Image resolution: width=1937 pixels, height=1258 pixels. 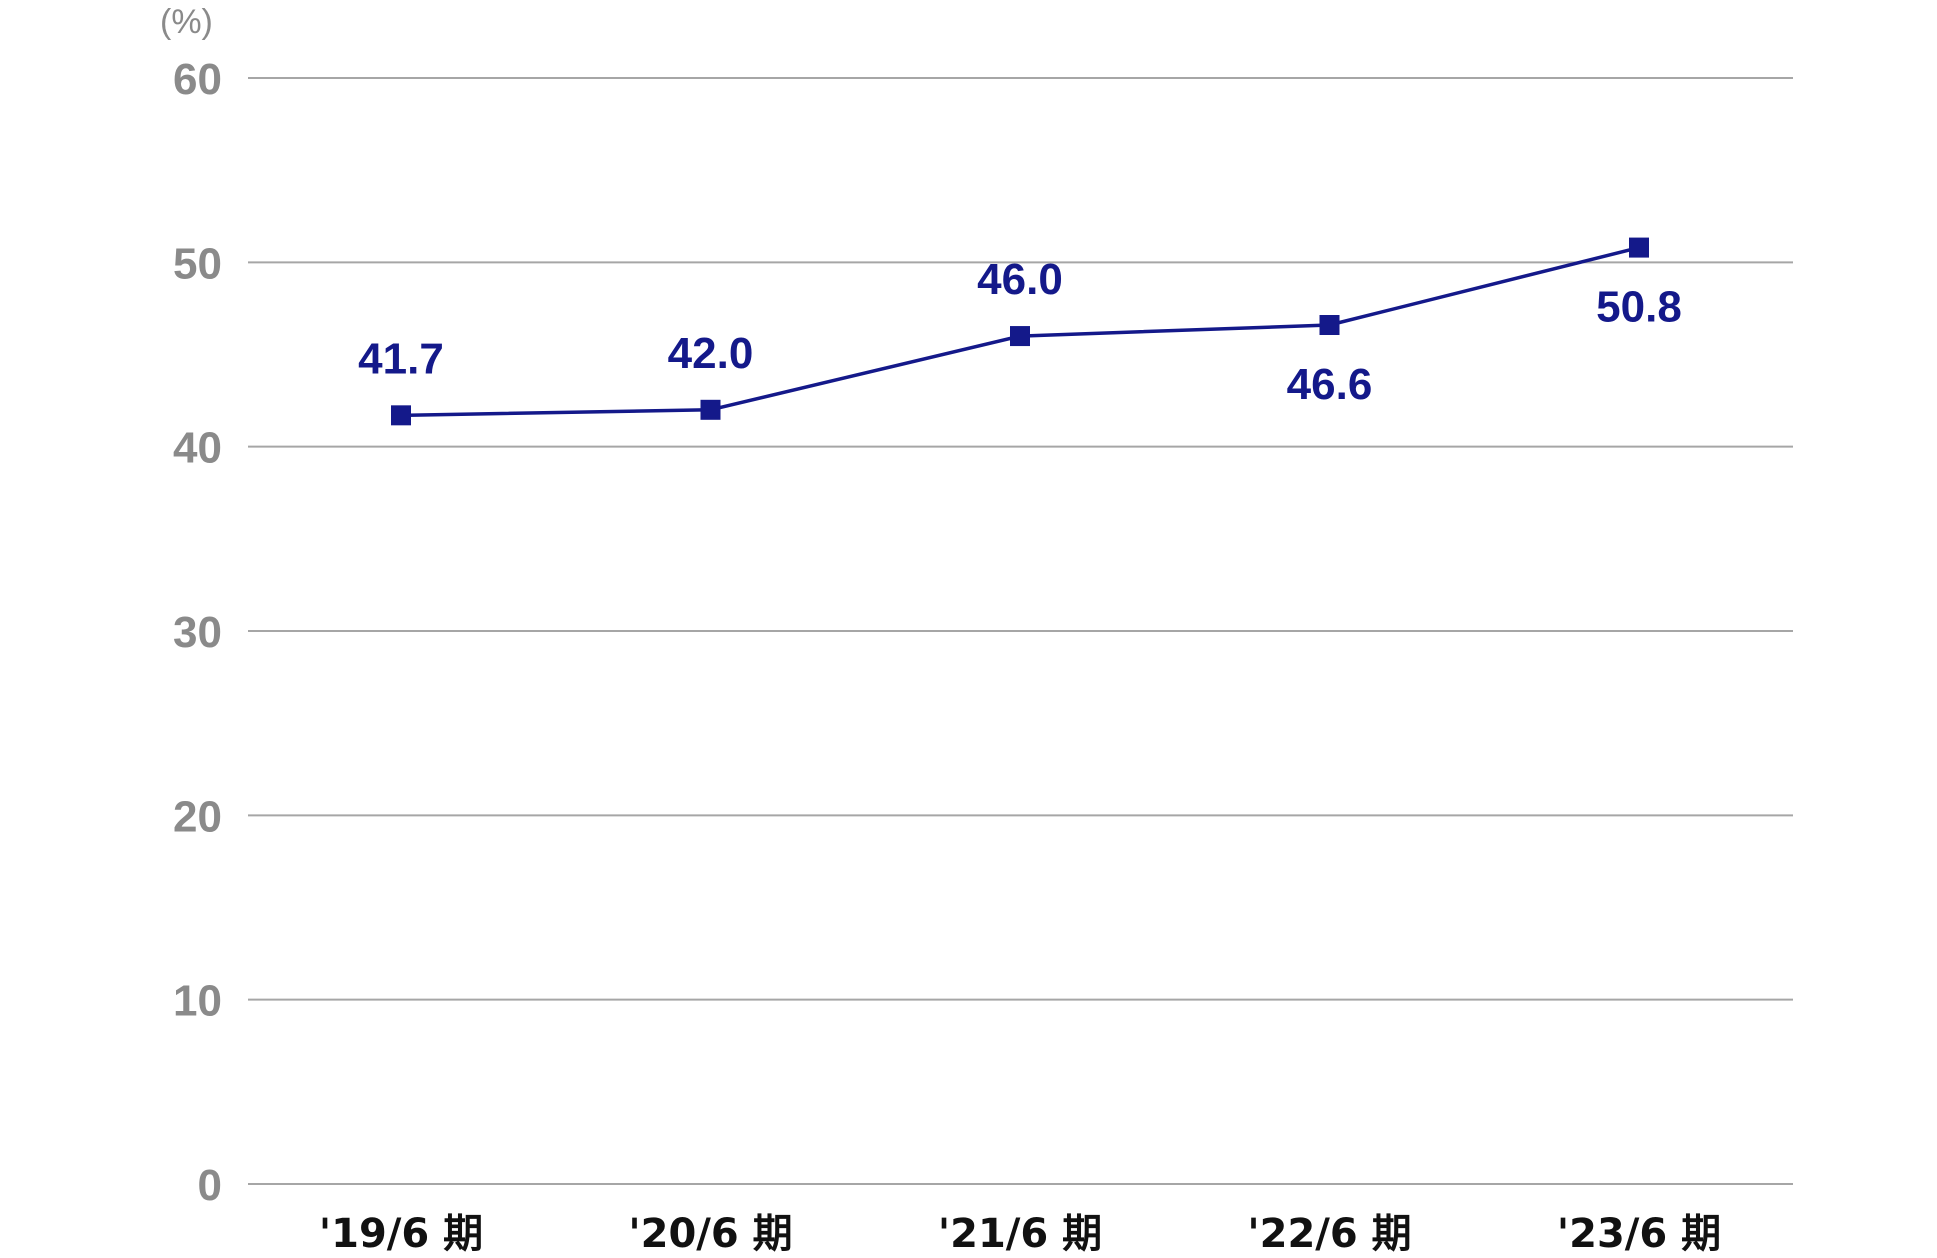 What do you see at coordinates (1639, 307) in the screenshot?
I see `data-label: 50.8` at bounding box center [1639, 307].